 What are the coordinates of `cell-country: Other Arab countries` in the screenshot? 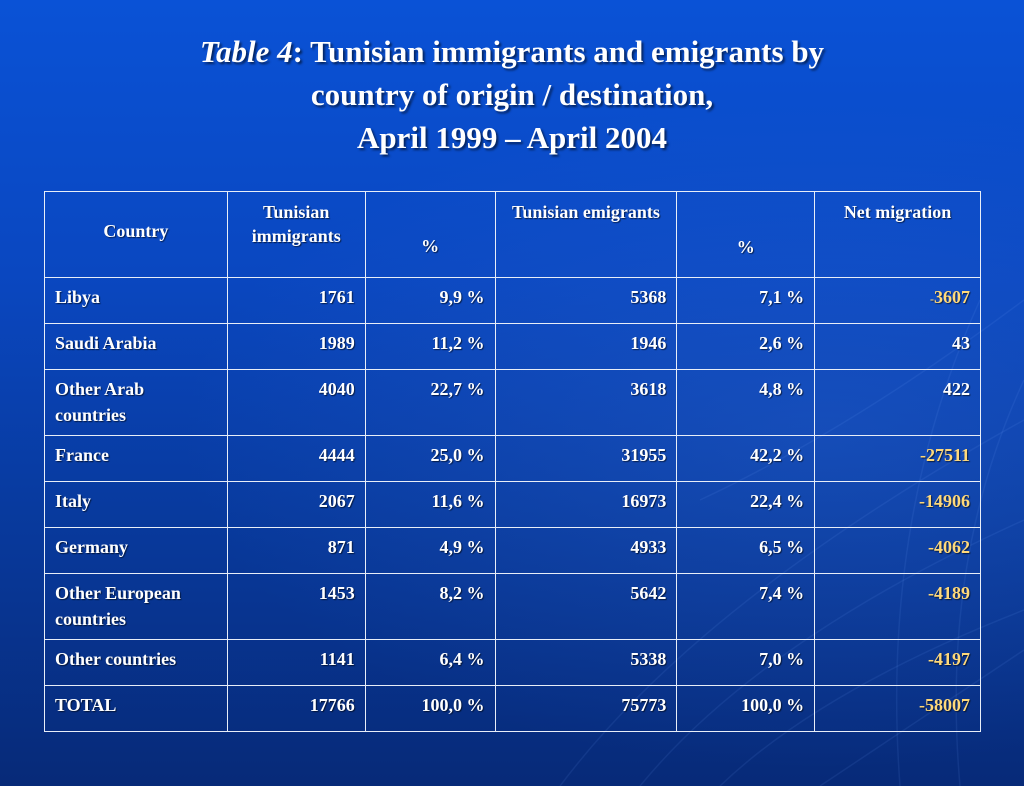 It's located at (136, 402).